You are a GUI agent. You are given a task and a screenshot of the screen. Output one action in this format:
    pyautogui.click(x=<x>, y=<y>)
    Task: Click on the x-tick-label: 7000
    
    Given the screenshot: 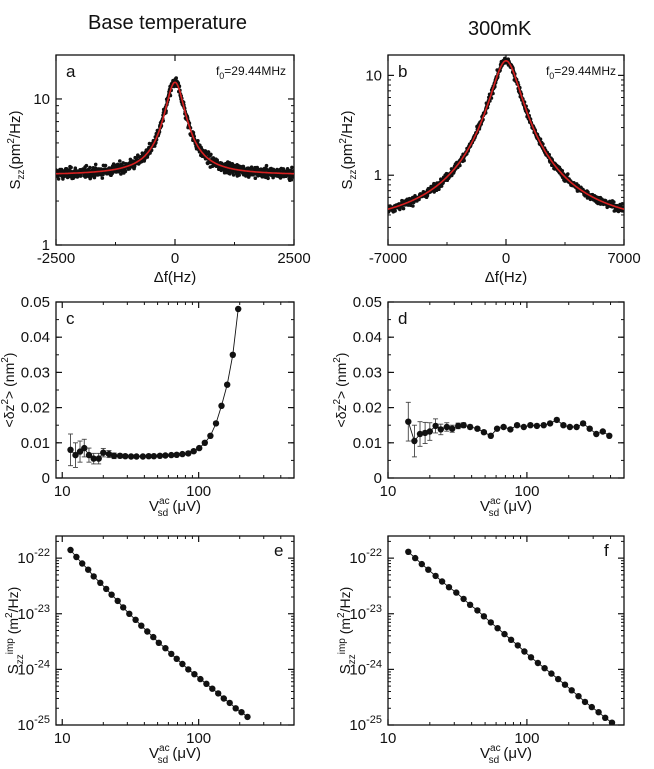 What is the action you would take?
    pyautogui.click(x=623, y=258)
    